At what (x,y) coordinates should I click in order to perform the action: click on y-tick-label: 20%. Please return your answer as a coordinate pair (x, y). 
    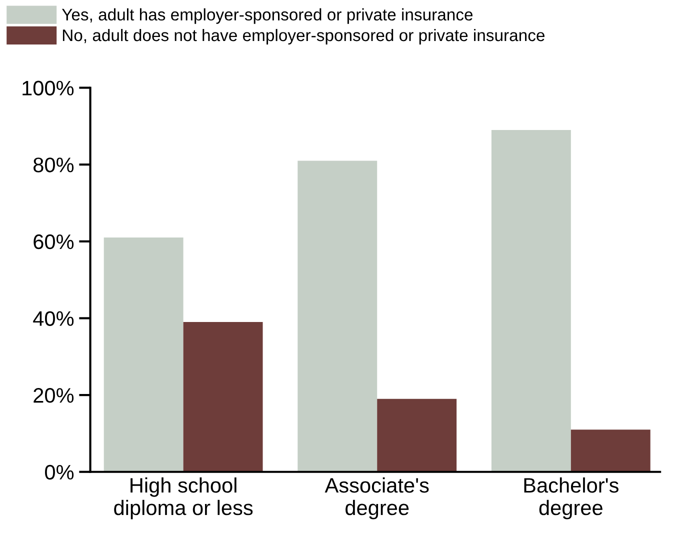
    Looking at the image, I should click on (54, 395).